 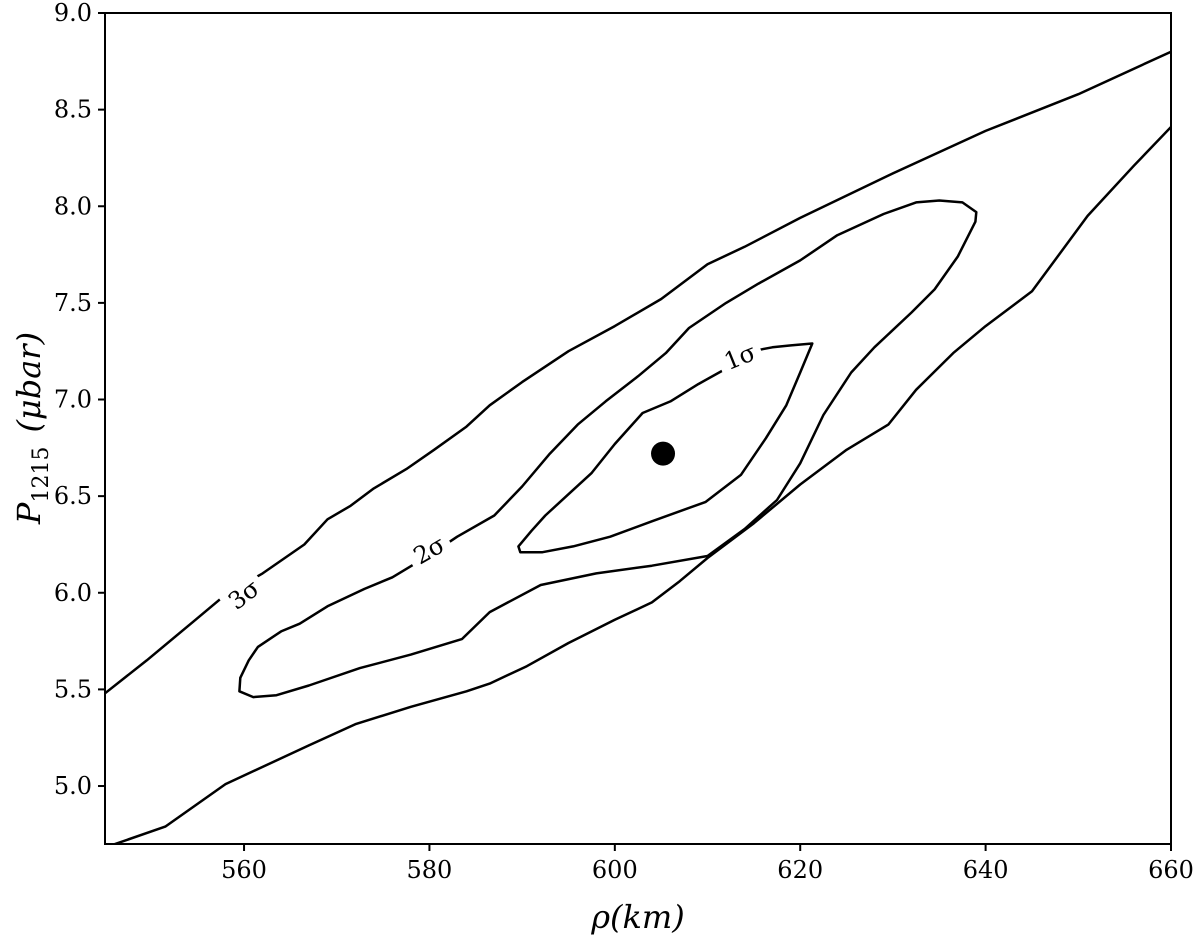 I want to click on y-axis-label: P1215 (μbar), so click(x=32, y=428).